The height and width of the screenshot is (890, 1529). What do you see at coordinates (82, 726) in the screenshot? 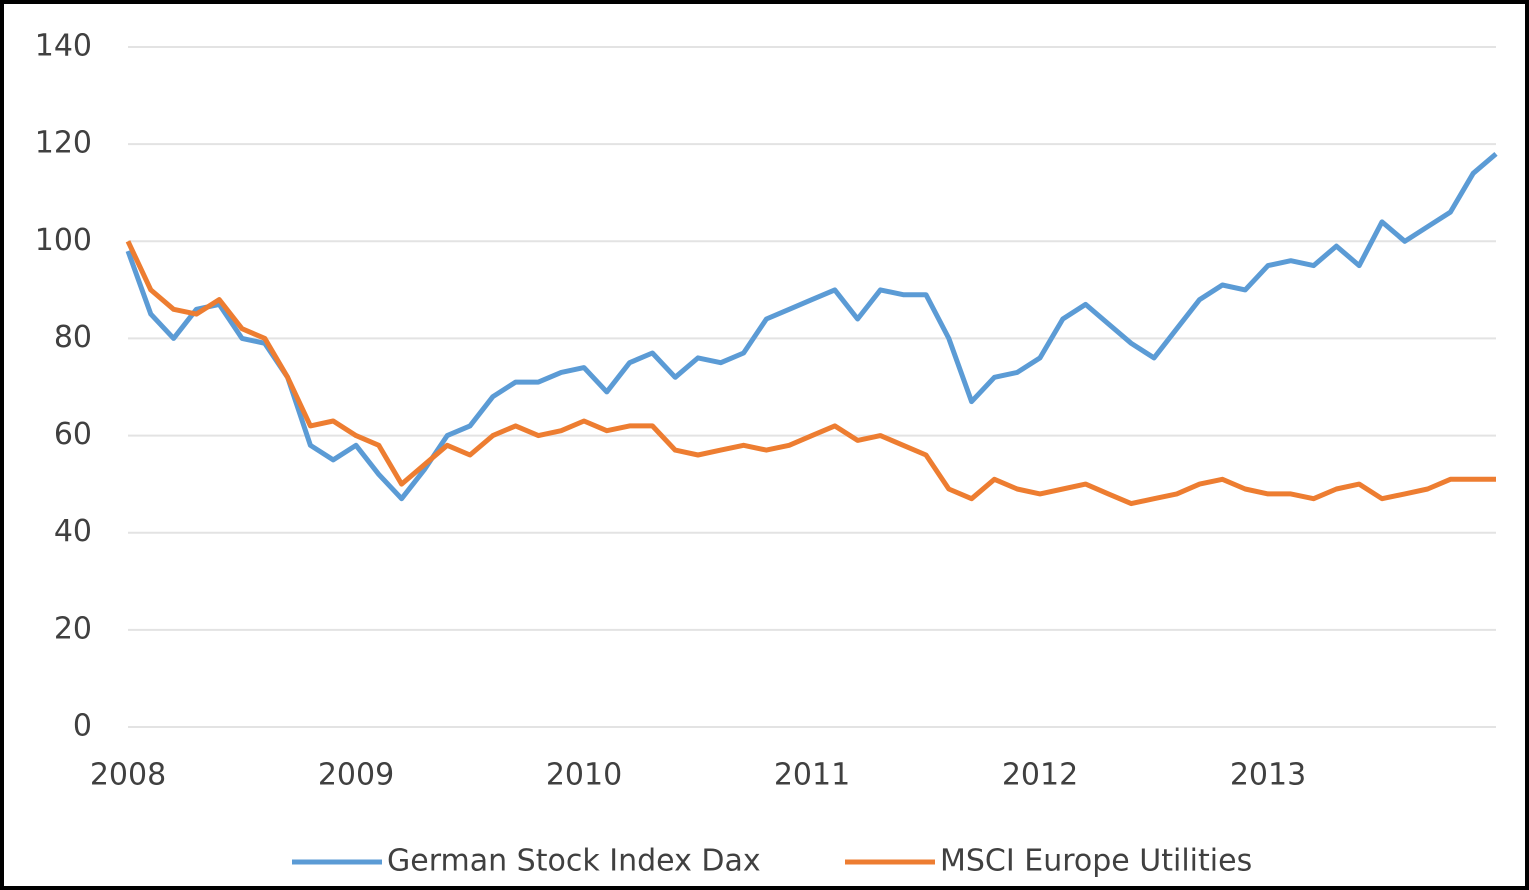
I see `y-tick-label: 0` at bounding box center [82, 726].